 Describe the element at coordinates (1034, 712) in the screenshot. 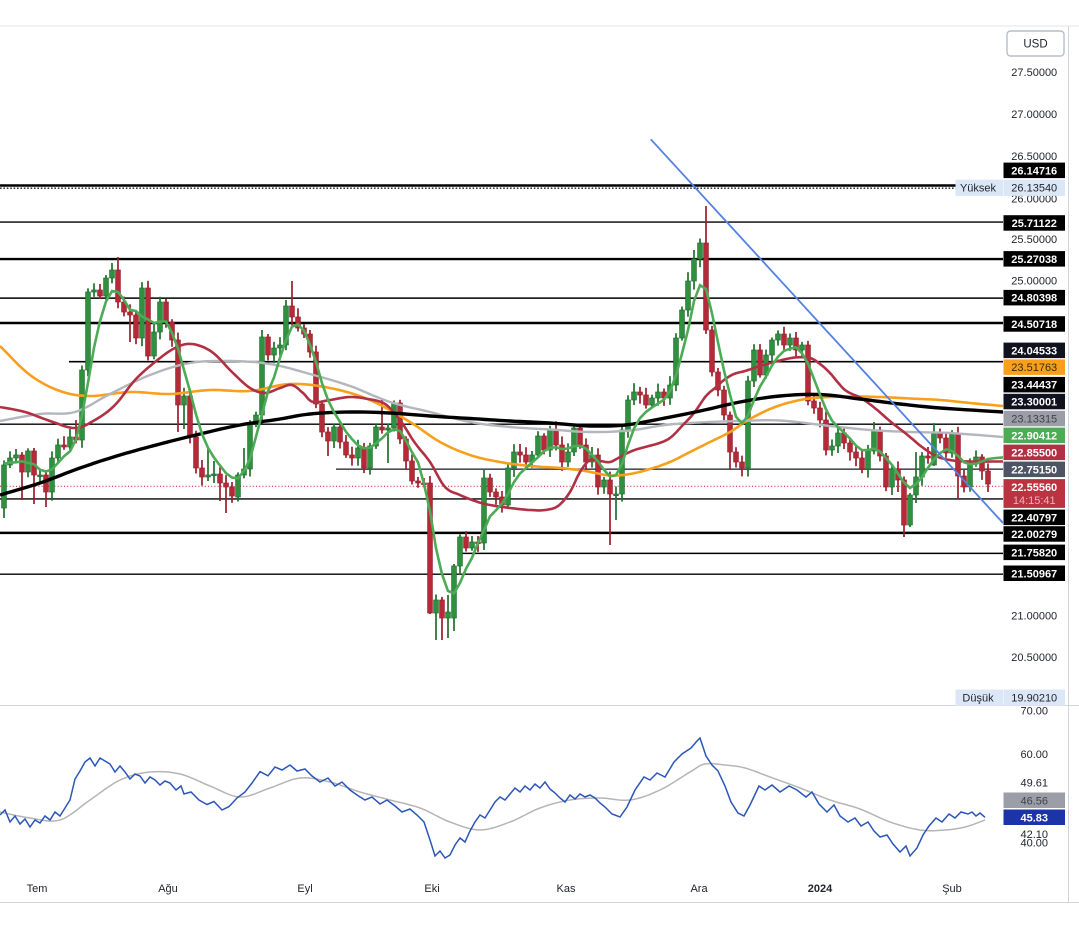

I see `svg-text: 70.00` at that location.